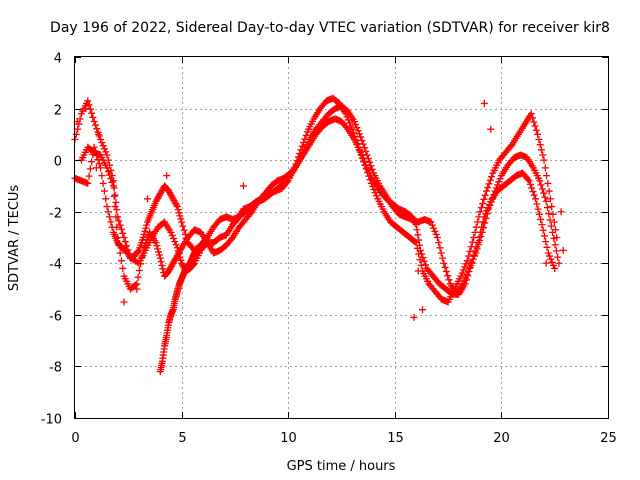  Describe the element at coordinates (55, 265) in the screenshot. I see `y-tick-label: -4` at that location.